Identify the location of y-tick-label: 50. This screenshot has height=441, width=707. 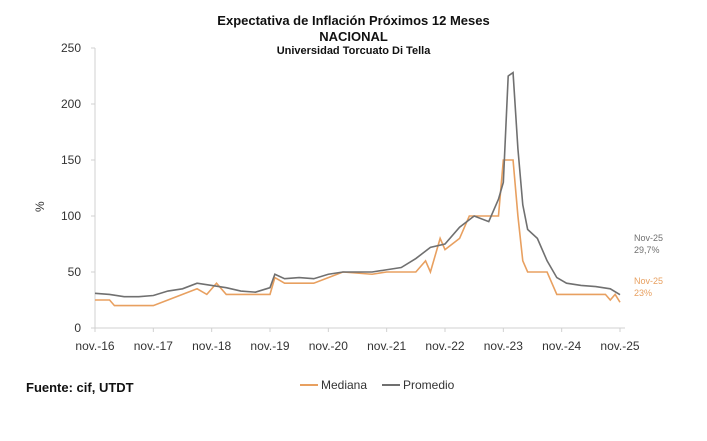
(75, 272).